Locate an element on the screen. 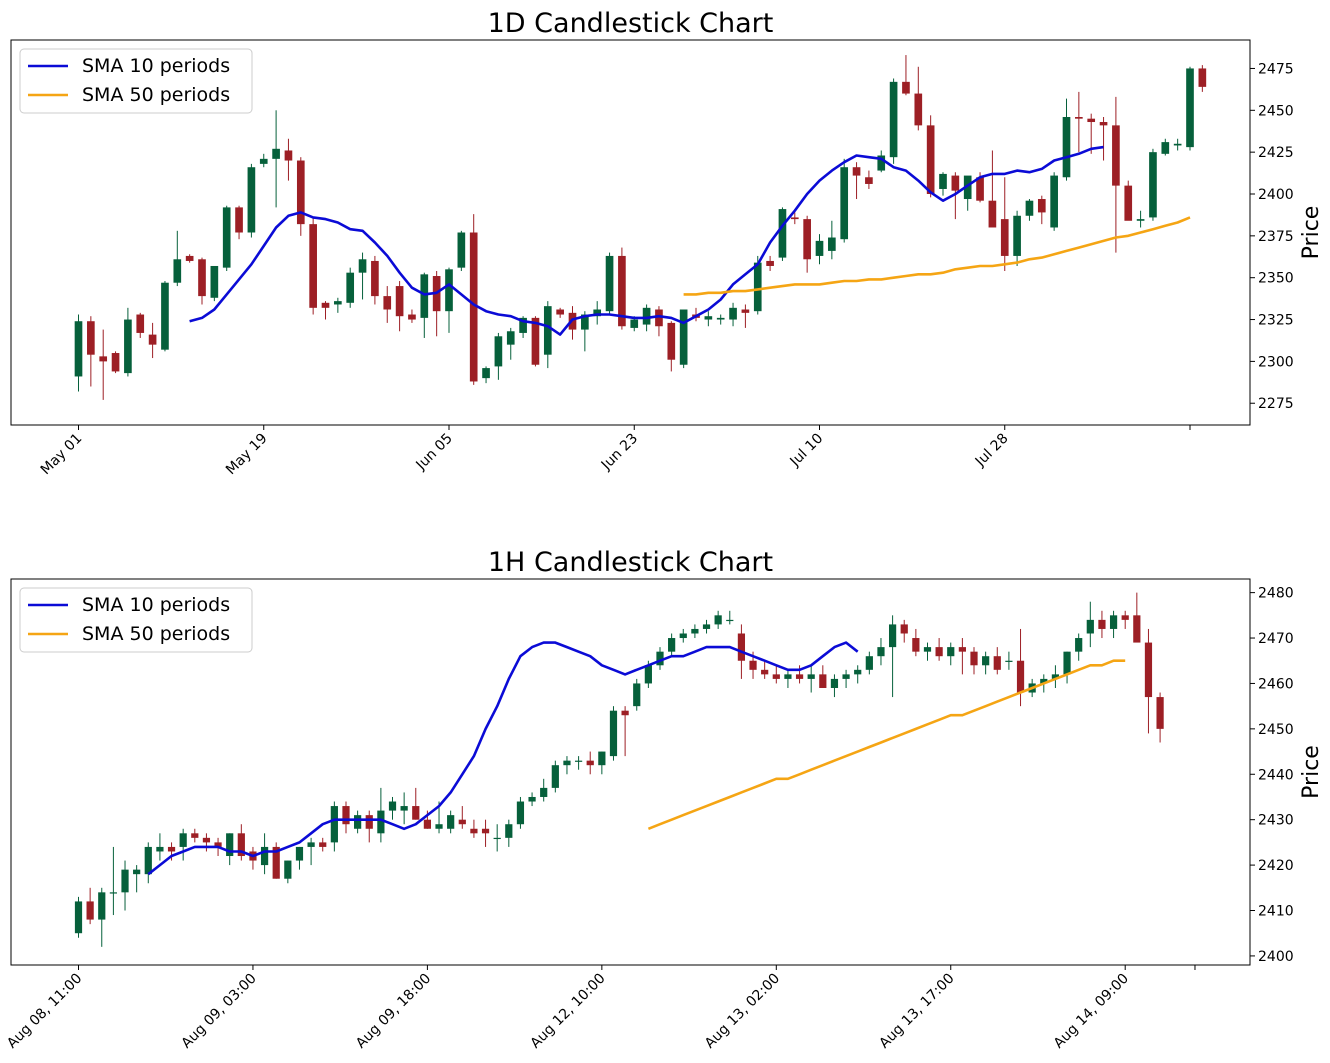  y-tick-label: 2300 is located at coordinates (1276, 362).